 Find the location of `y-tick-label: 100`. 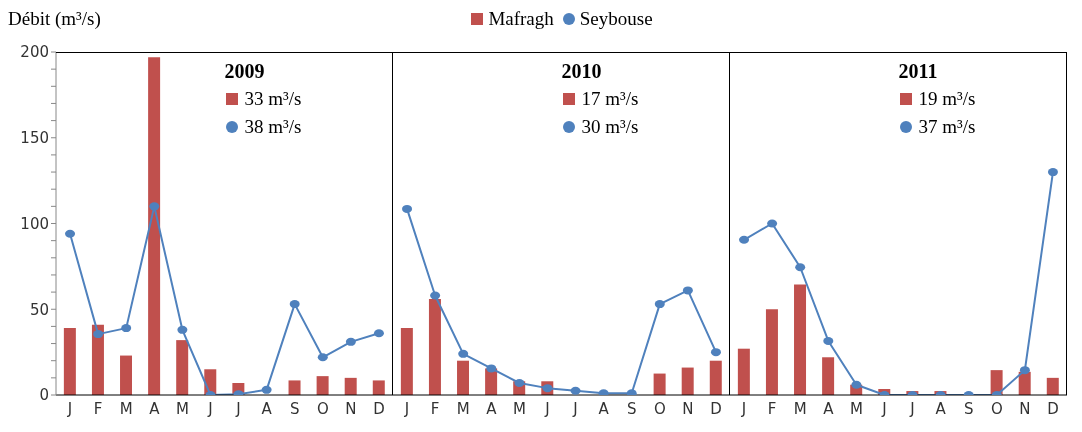

y-tick-label: 100 is located at coordinates (34, 223).